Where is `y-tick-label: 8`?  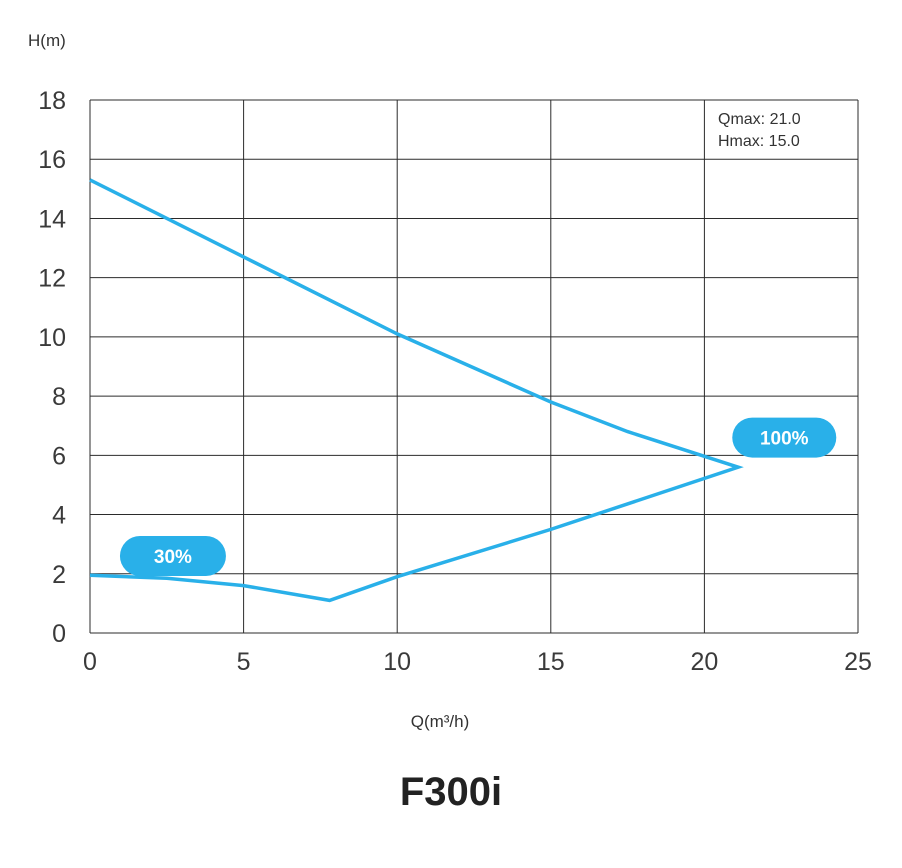 y-tick-label: 8 is located at coordinates (59, 397).